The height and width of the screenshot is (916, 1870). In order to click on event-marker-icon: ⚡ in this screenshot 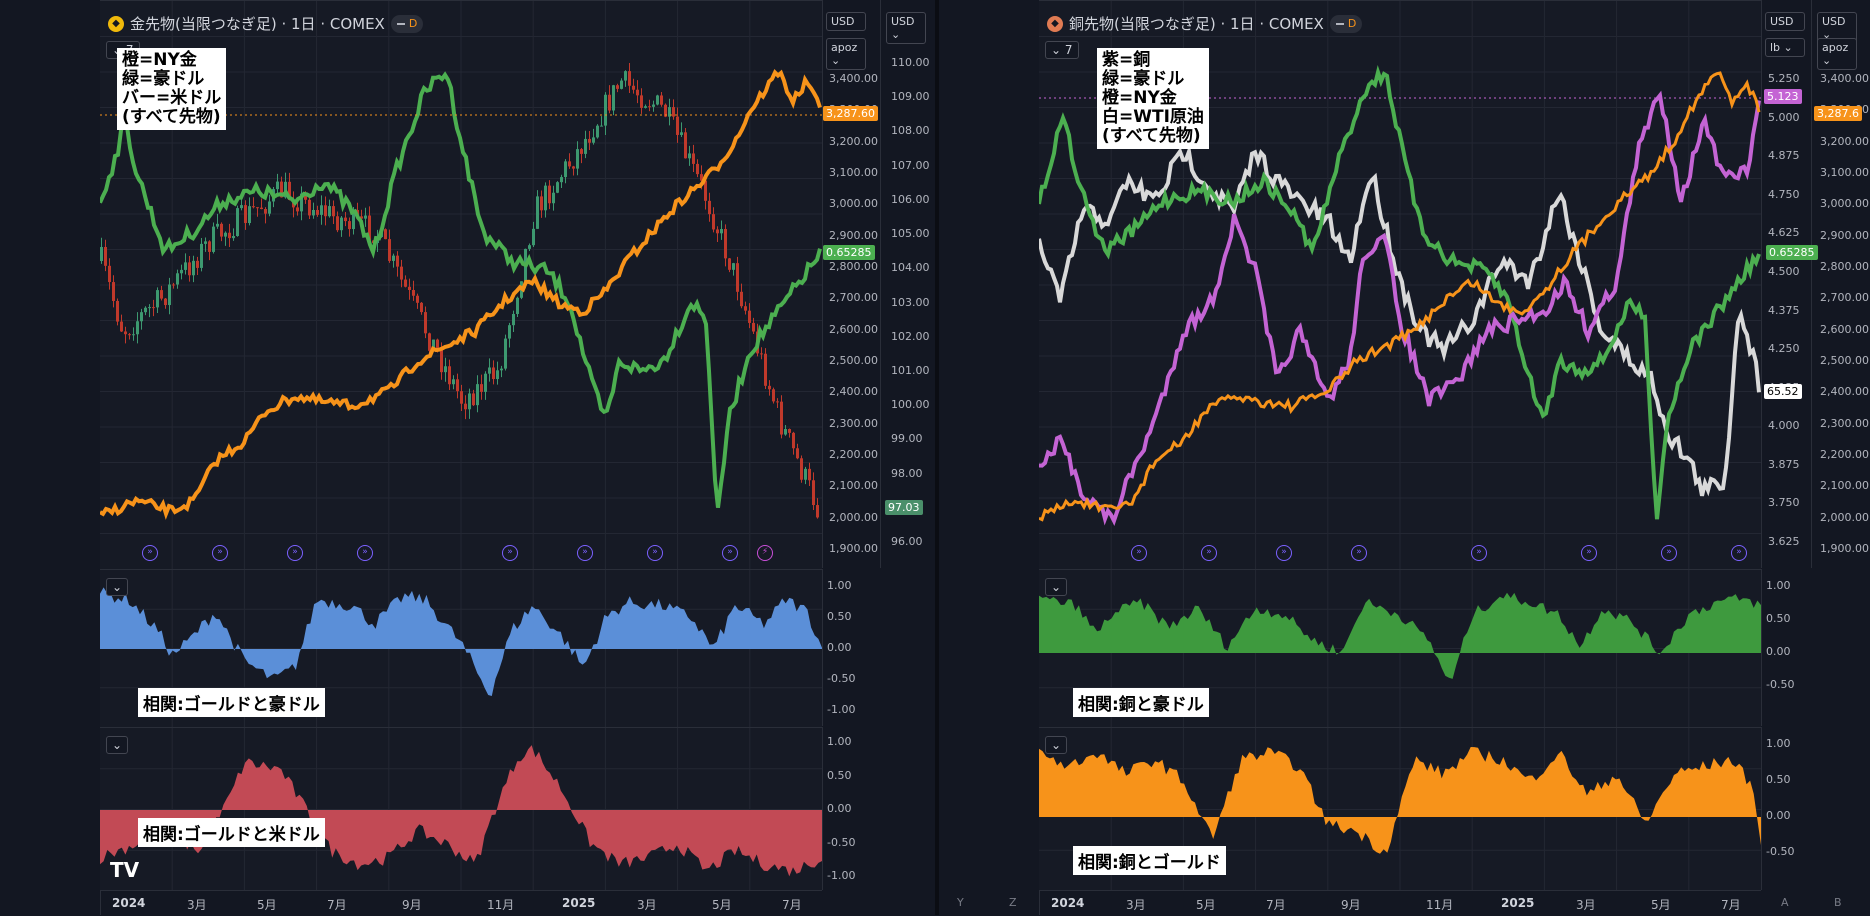, I will do `click(765, 553)`.